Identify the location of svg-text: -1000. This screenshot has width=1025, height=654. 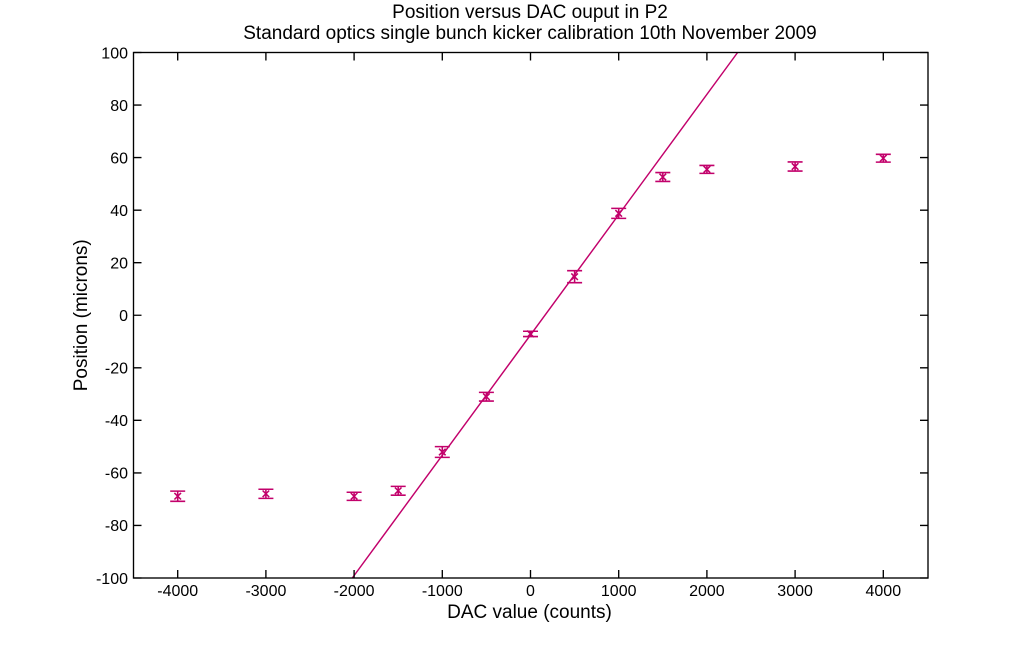
(442, 591).